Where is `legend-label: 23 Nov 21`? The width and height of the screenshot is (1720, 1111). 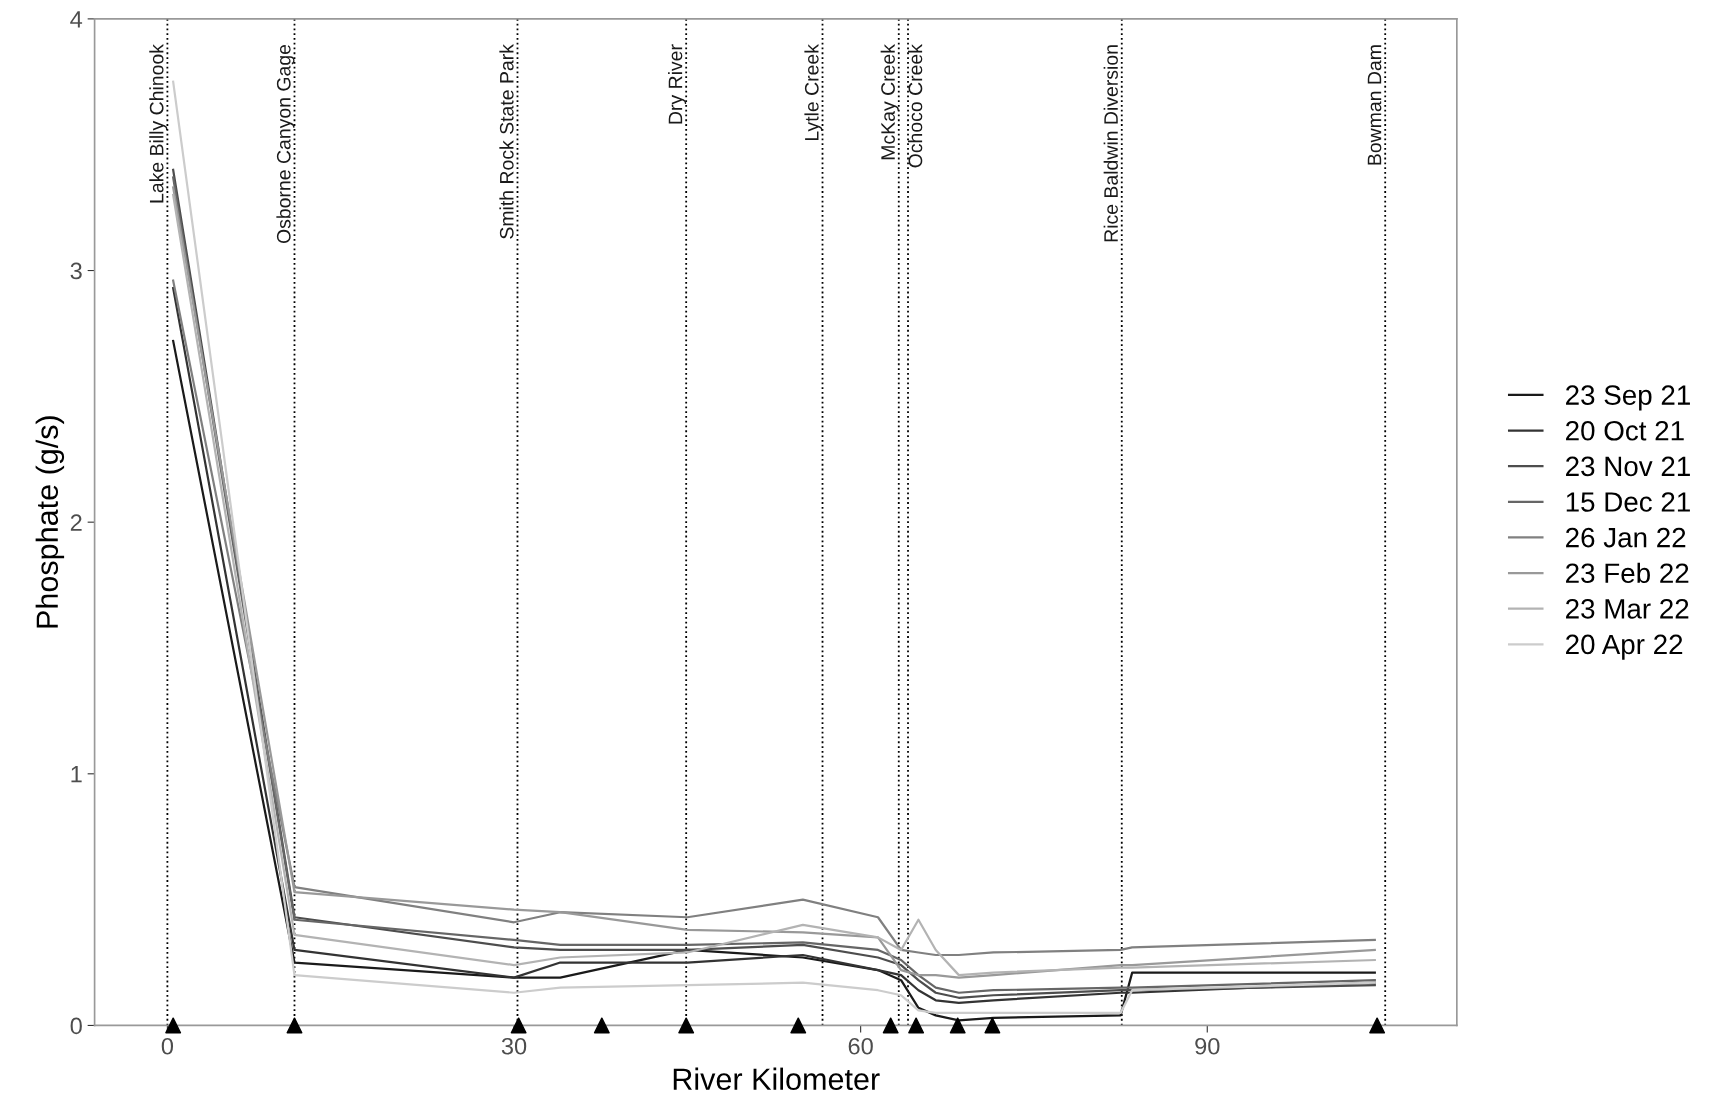
legend-label: 23 Nov 21 is located at coordinates (1628, 466).